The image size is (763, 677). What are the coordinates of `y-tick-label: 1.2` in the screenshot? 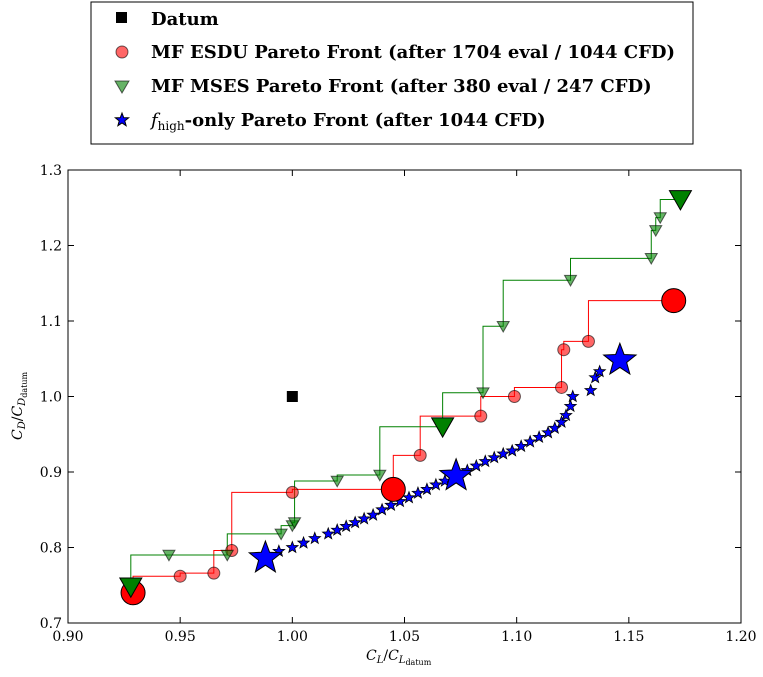 It's located at (51, 247).